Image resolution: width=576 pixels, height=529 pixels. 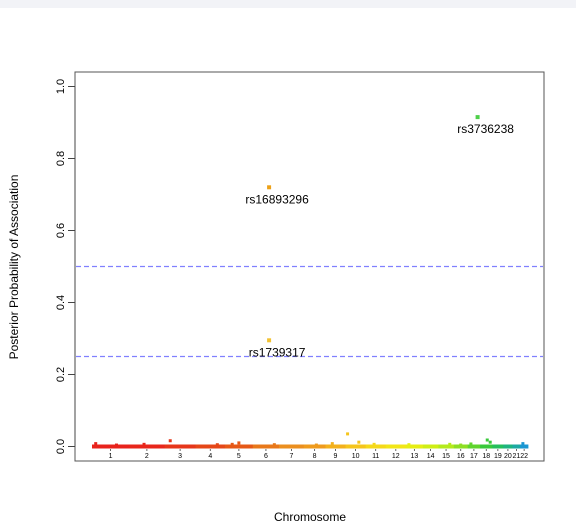 I want to click on x-tick-label: 9, so click(x=336, y=456).